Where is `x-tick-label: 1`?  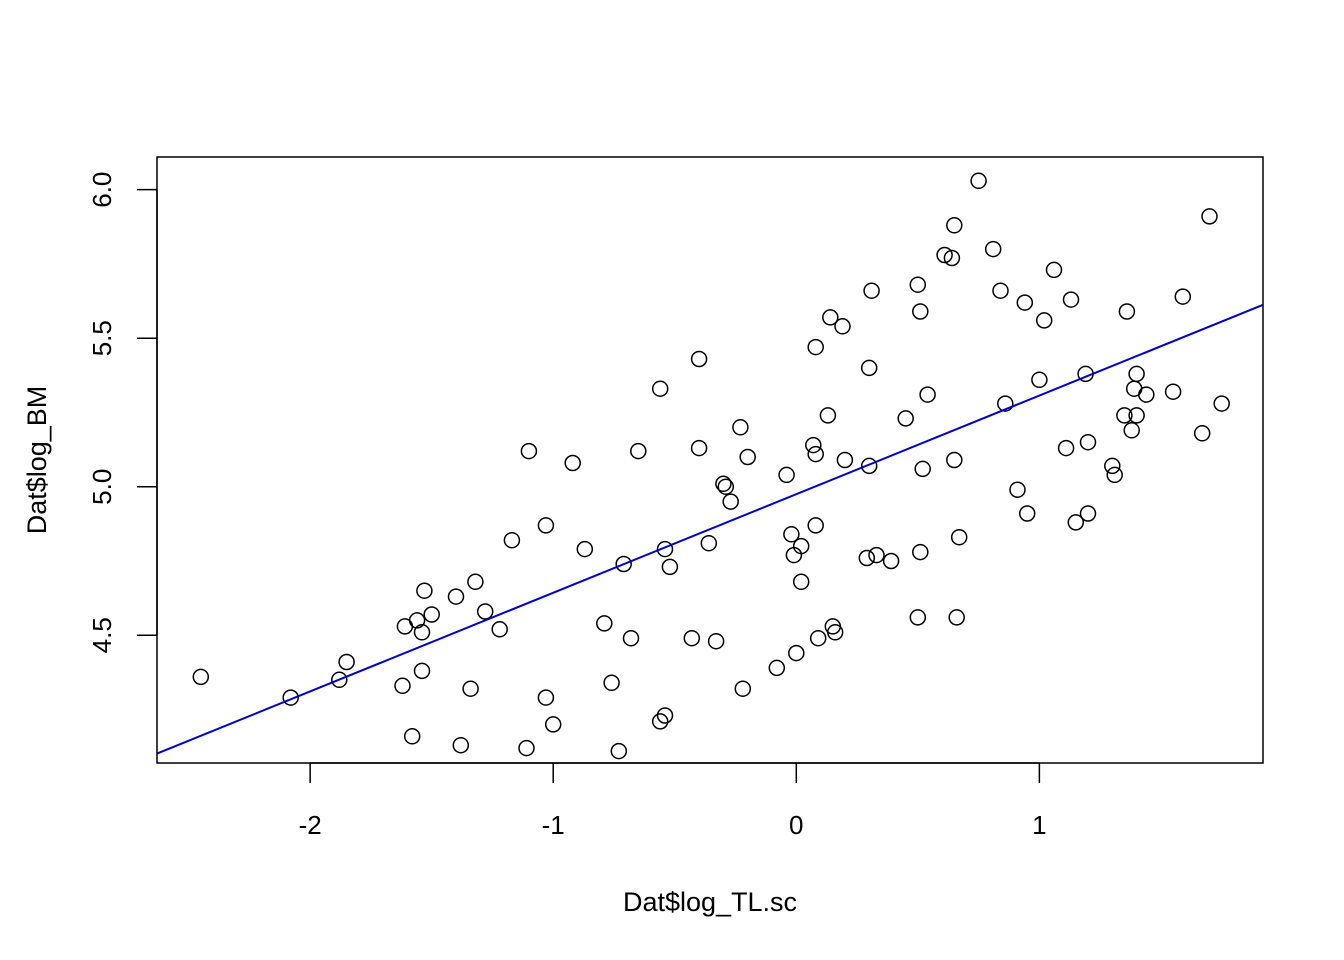
x-tick-label: 1 is located at coordinates (1039, 825).